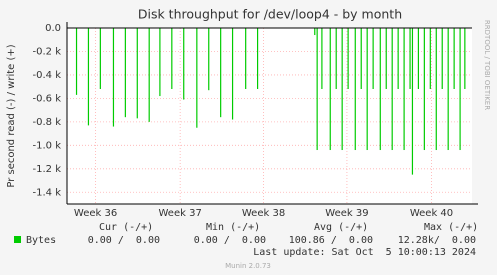 This screenshot has height=275, width=497. I want to click on x-tick-label: Week 36, so click(95, 213).